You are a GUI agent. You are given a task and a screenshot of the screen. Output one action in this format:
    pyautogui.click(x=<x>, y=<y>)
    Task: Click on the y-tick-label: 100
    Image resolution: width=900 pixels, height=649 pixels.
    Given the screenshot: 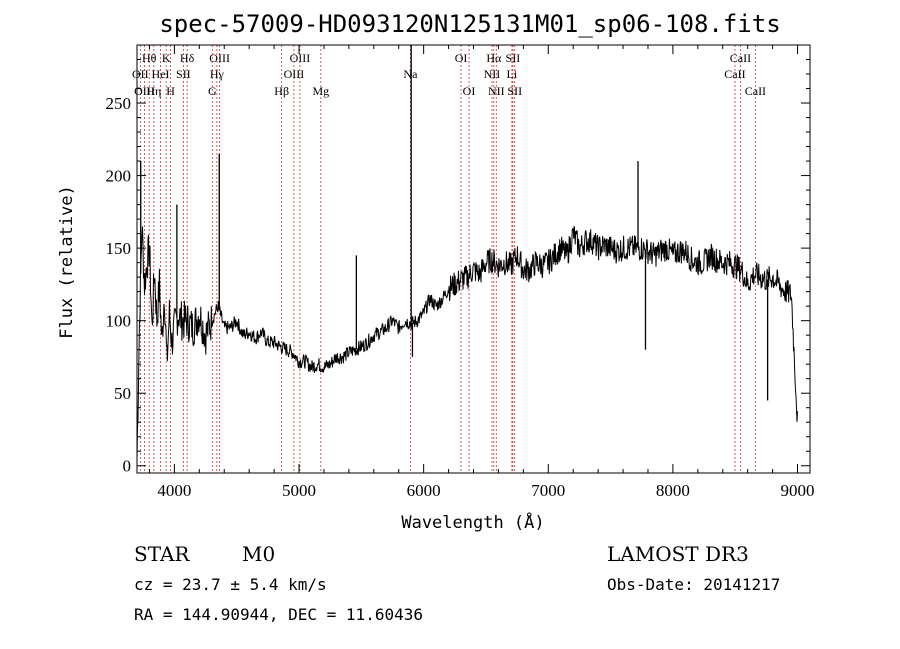 What is the action you would take?
    pyautogui.click(x=119, y=321)
    